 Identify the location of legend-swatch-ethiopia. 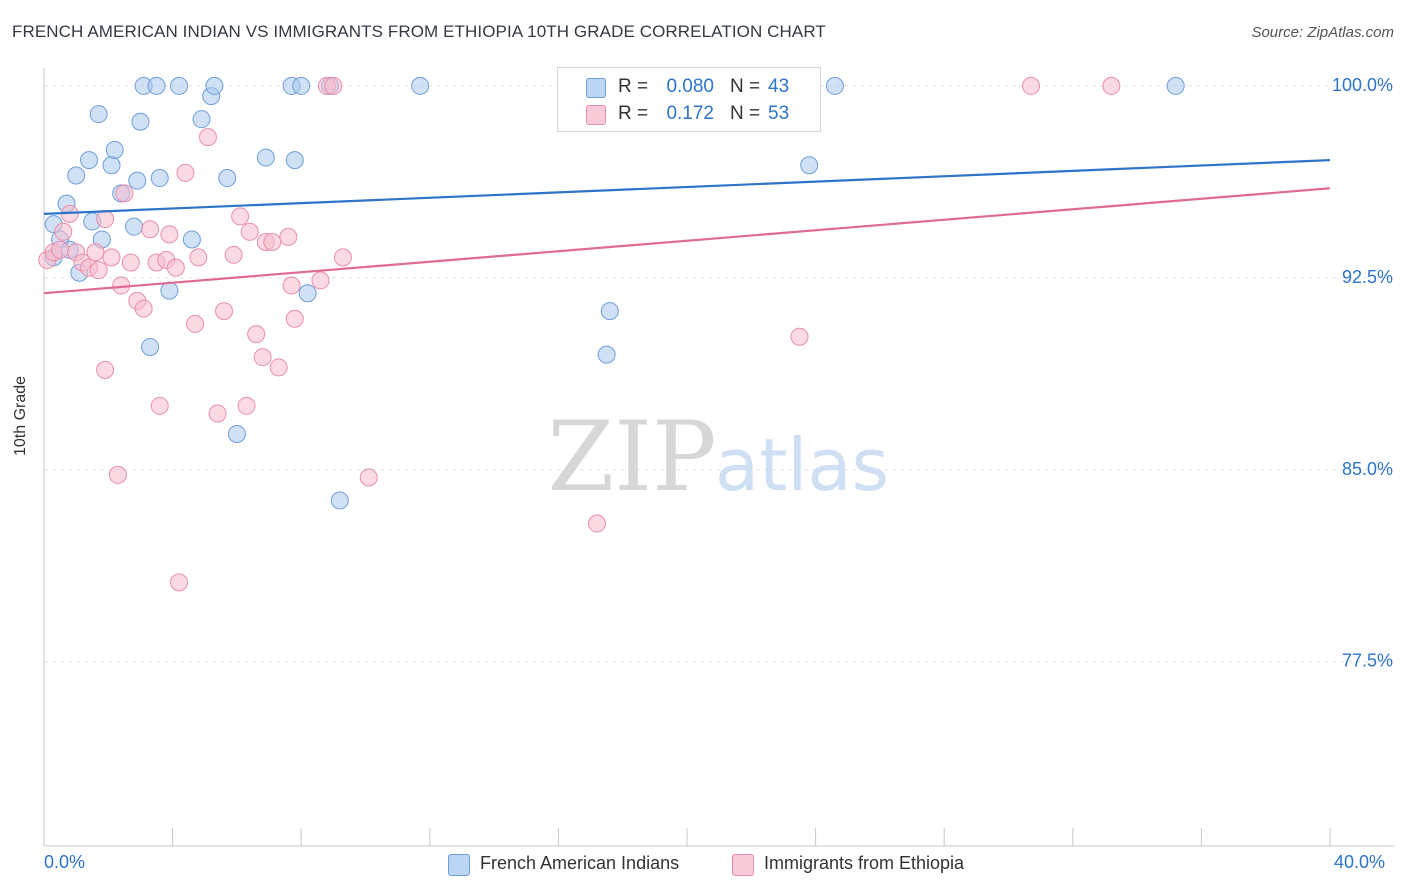
(596, 115).